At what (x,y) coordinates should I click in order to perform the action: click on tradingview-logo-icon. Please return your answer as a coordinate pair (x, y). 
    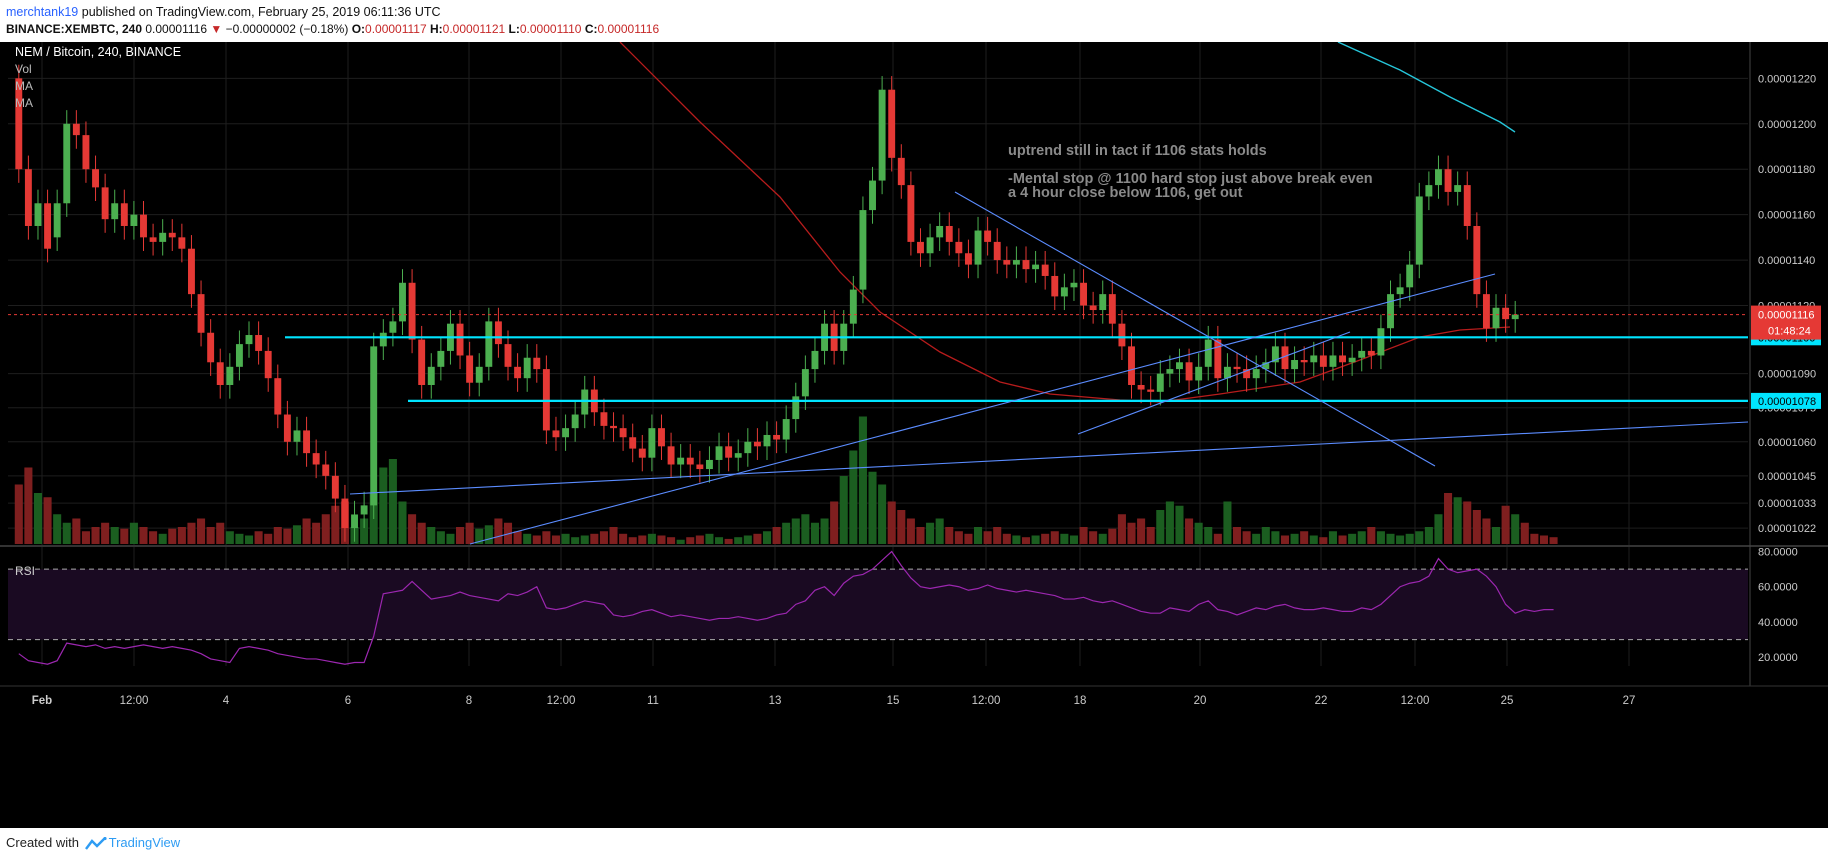
    Looking at the image, I should click on (95, 843).